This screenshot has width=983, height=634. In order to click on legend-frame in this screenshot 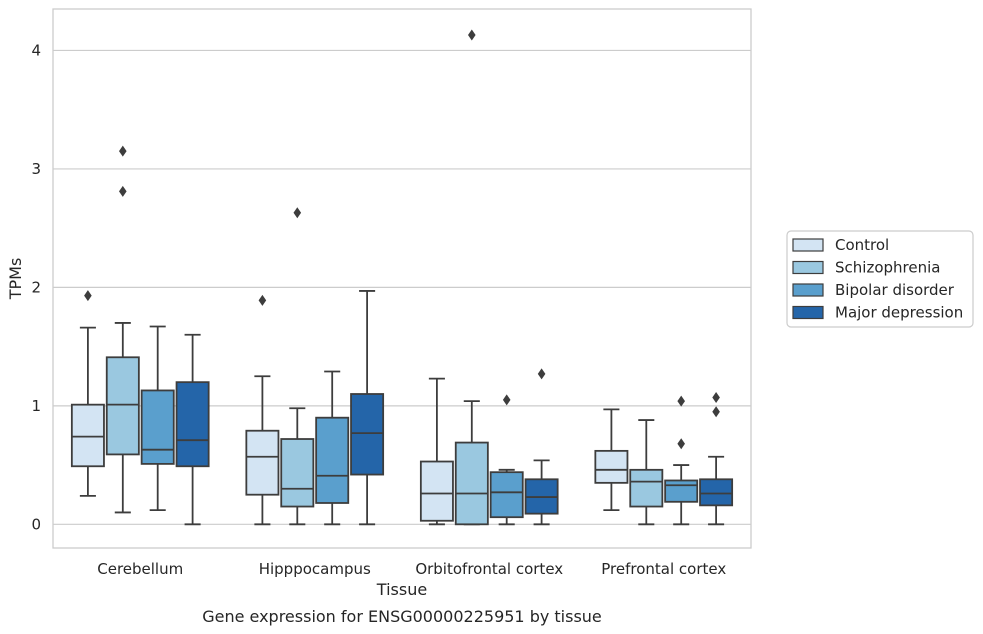, I will do `click(880, 279)`.